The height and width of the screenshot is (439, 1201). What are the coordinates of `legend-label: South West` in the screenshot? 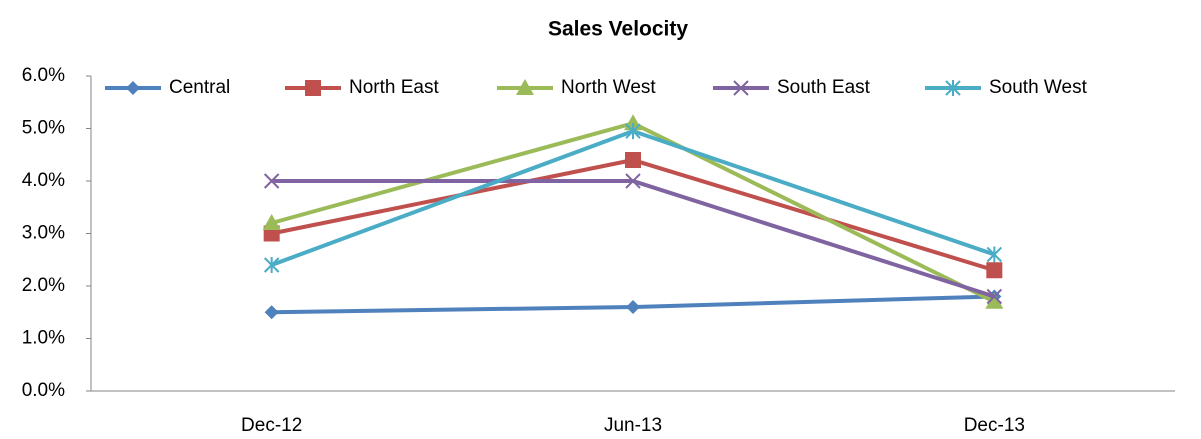 It's located at (1038, 87).